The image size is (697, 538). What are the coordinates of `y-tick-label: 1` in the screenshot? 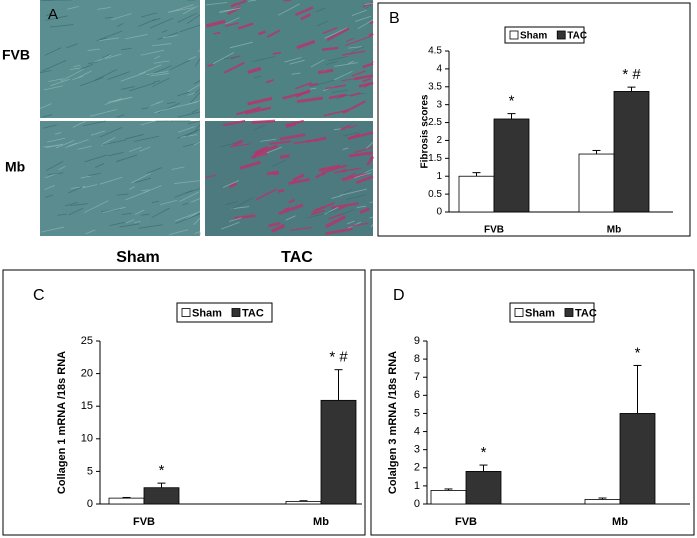 It's located at (417, 486).